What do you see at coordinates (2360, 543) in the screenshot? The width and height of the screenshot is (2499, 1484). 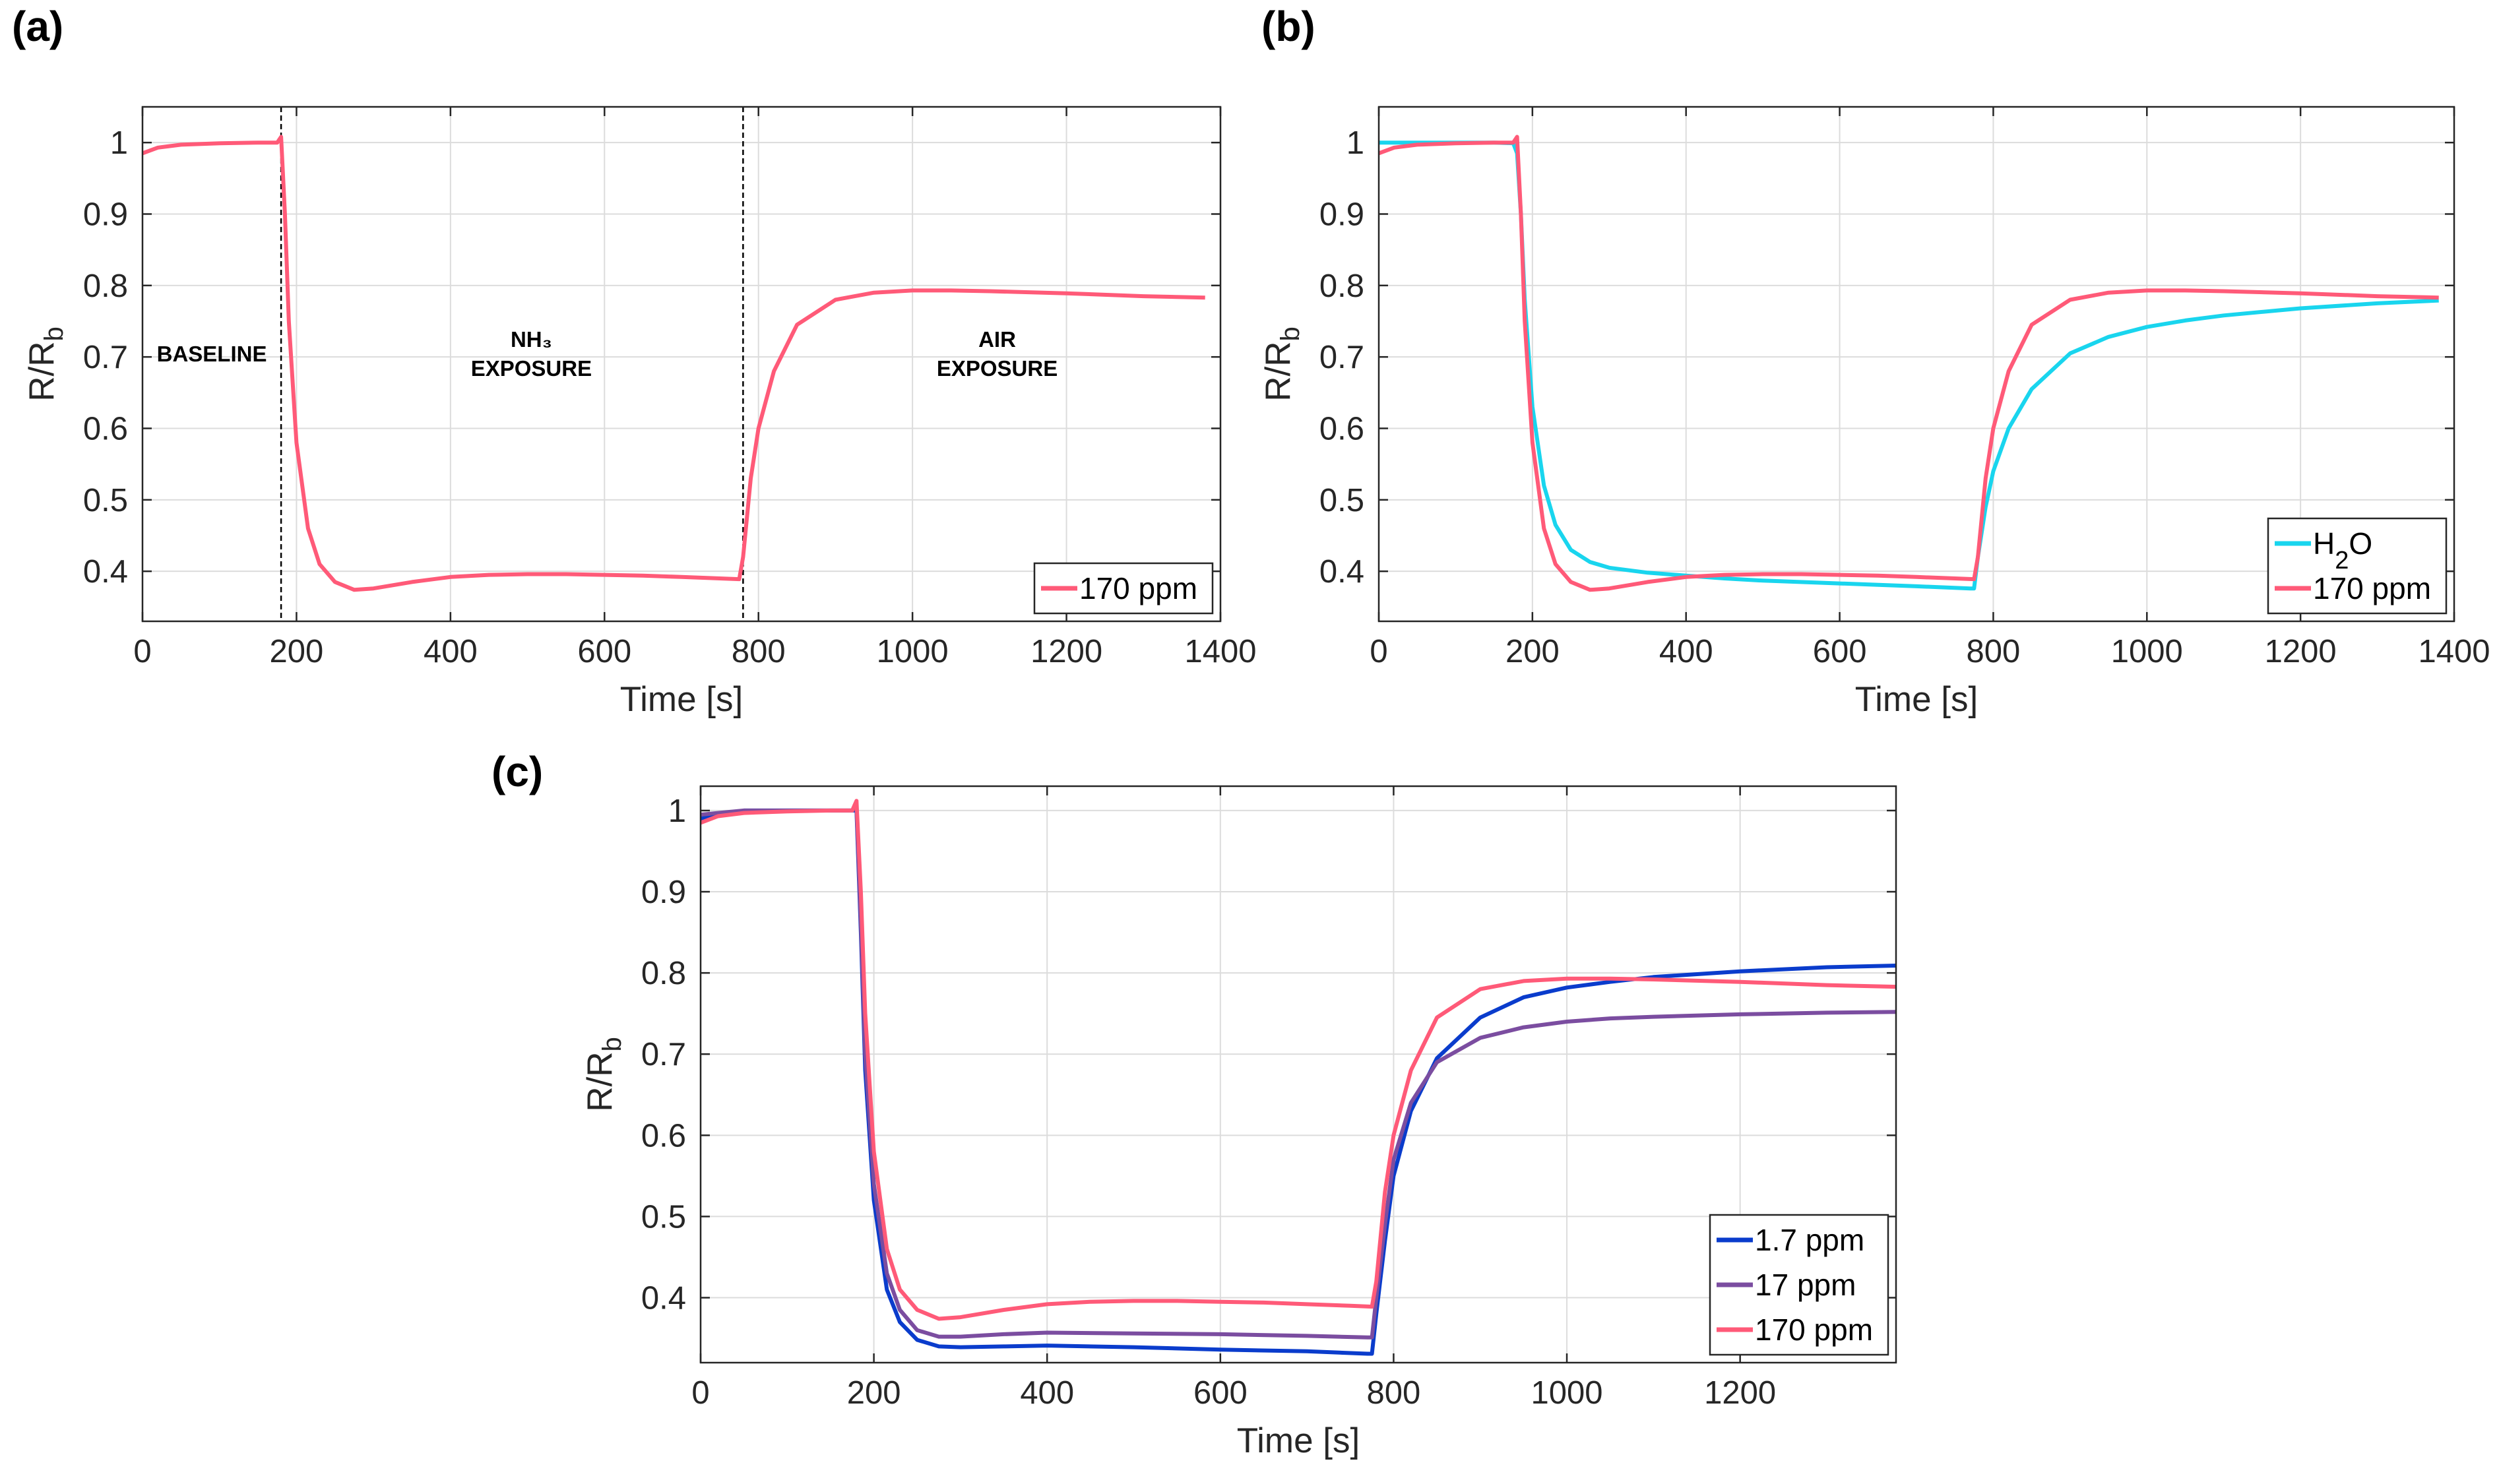 I see `legend-entry-tail: O` at bounding box center [2360, 543].